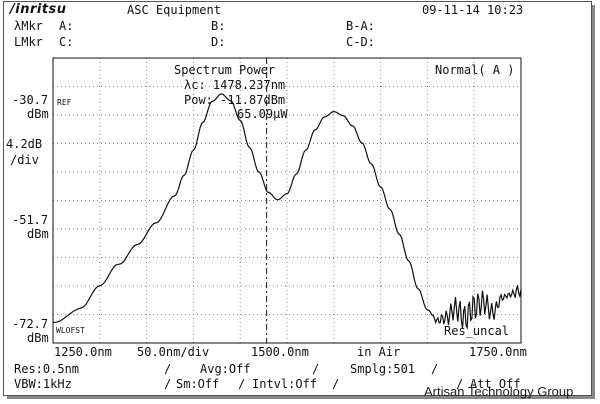 Image resolution: width=600 pixels, height=404 pixels. I want to click on y-mid-value: -51.7, so click(30, 220).